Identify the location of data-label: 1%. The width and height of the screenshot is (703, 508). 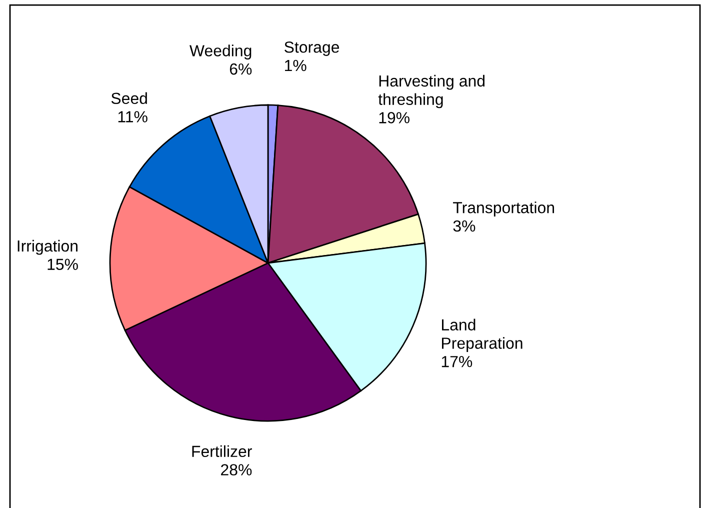
(295, 66).